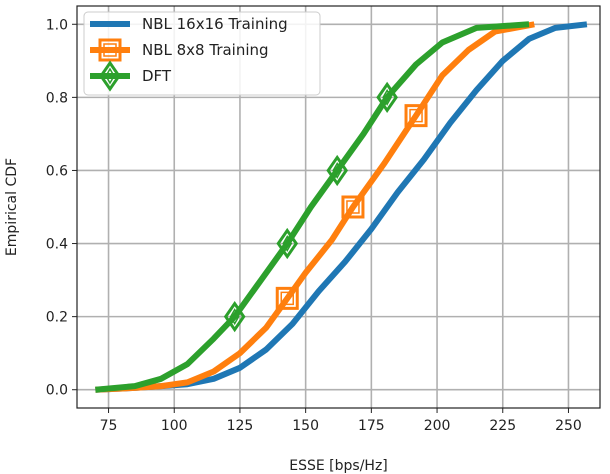 This screenshot has width=610, height=474. Describe the element at coordinates (371, 426) in the screenshot. I see `x-tick-label: 175` at that location.